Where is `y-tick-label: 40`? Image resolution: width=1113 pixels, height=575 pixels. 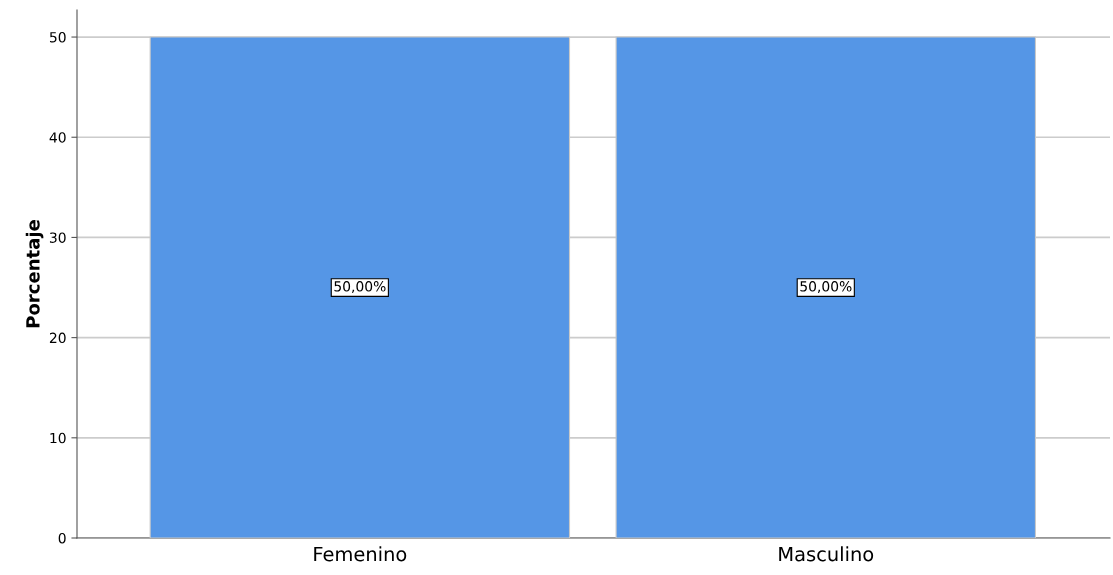 y-tick-label: 40 is located at coordinates (57, 137).